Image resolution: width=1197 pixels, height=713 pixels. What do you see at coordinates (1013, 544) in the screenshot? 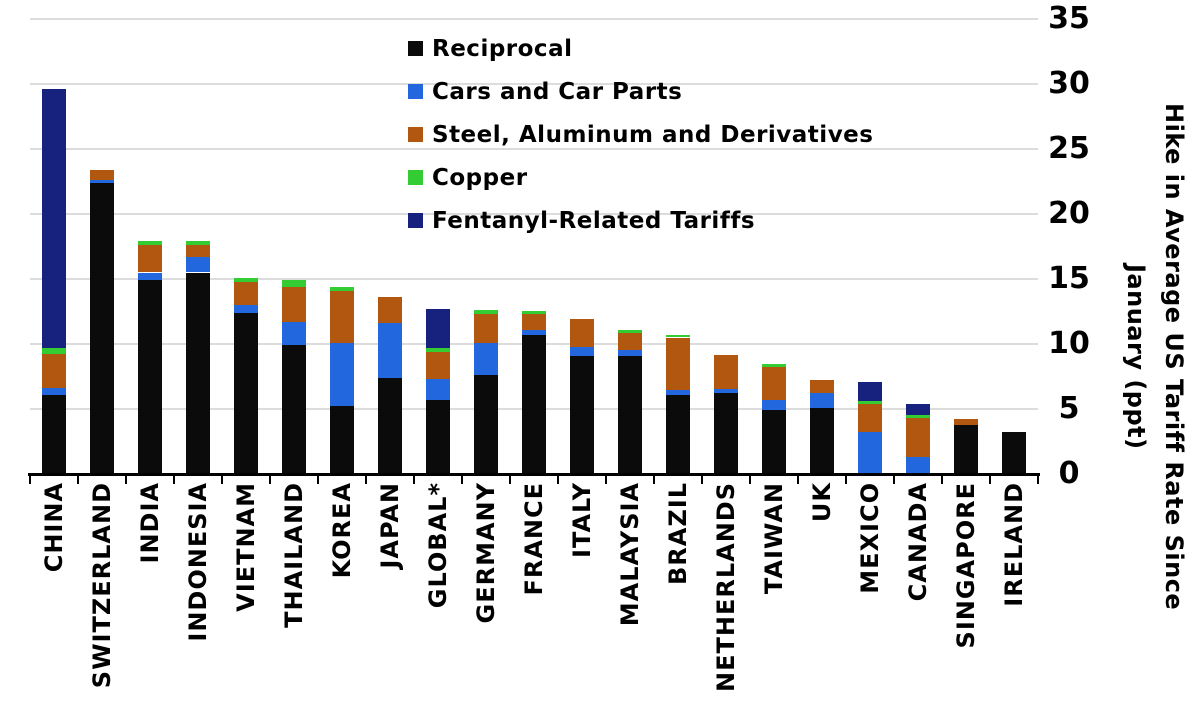
I see `category-label-ireland: IRELAND` at bounding box center [1013, 544].